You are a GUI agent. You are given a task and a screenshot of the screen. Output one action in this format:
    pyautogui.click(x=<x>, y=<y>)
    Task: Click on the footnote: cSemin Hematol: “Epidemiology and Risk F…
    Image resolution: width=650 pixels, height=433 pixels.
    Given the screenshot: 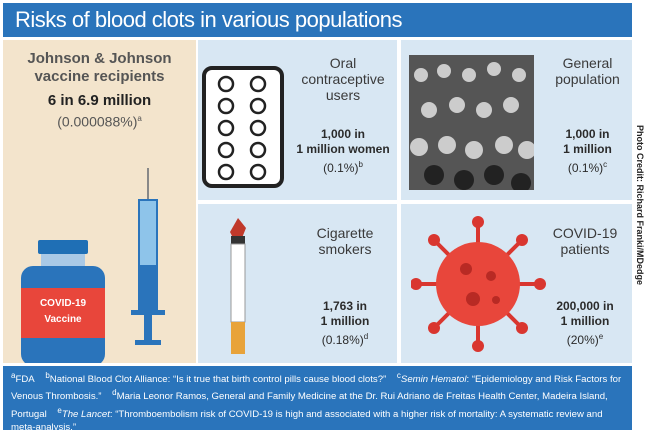 What is the action you would take?
    pyautogui.click(x=316, y=387)
    